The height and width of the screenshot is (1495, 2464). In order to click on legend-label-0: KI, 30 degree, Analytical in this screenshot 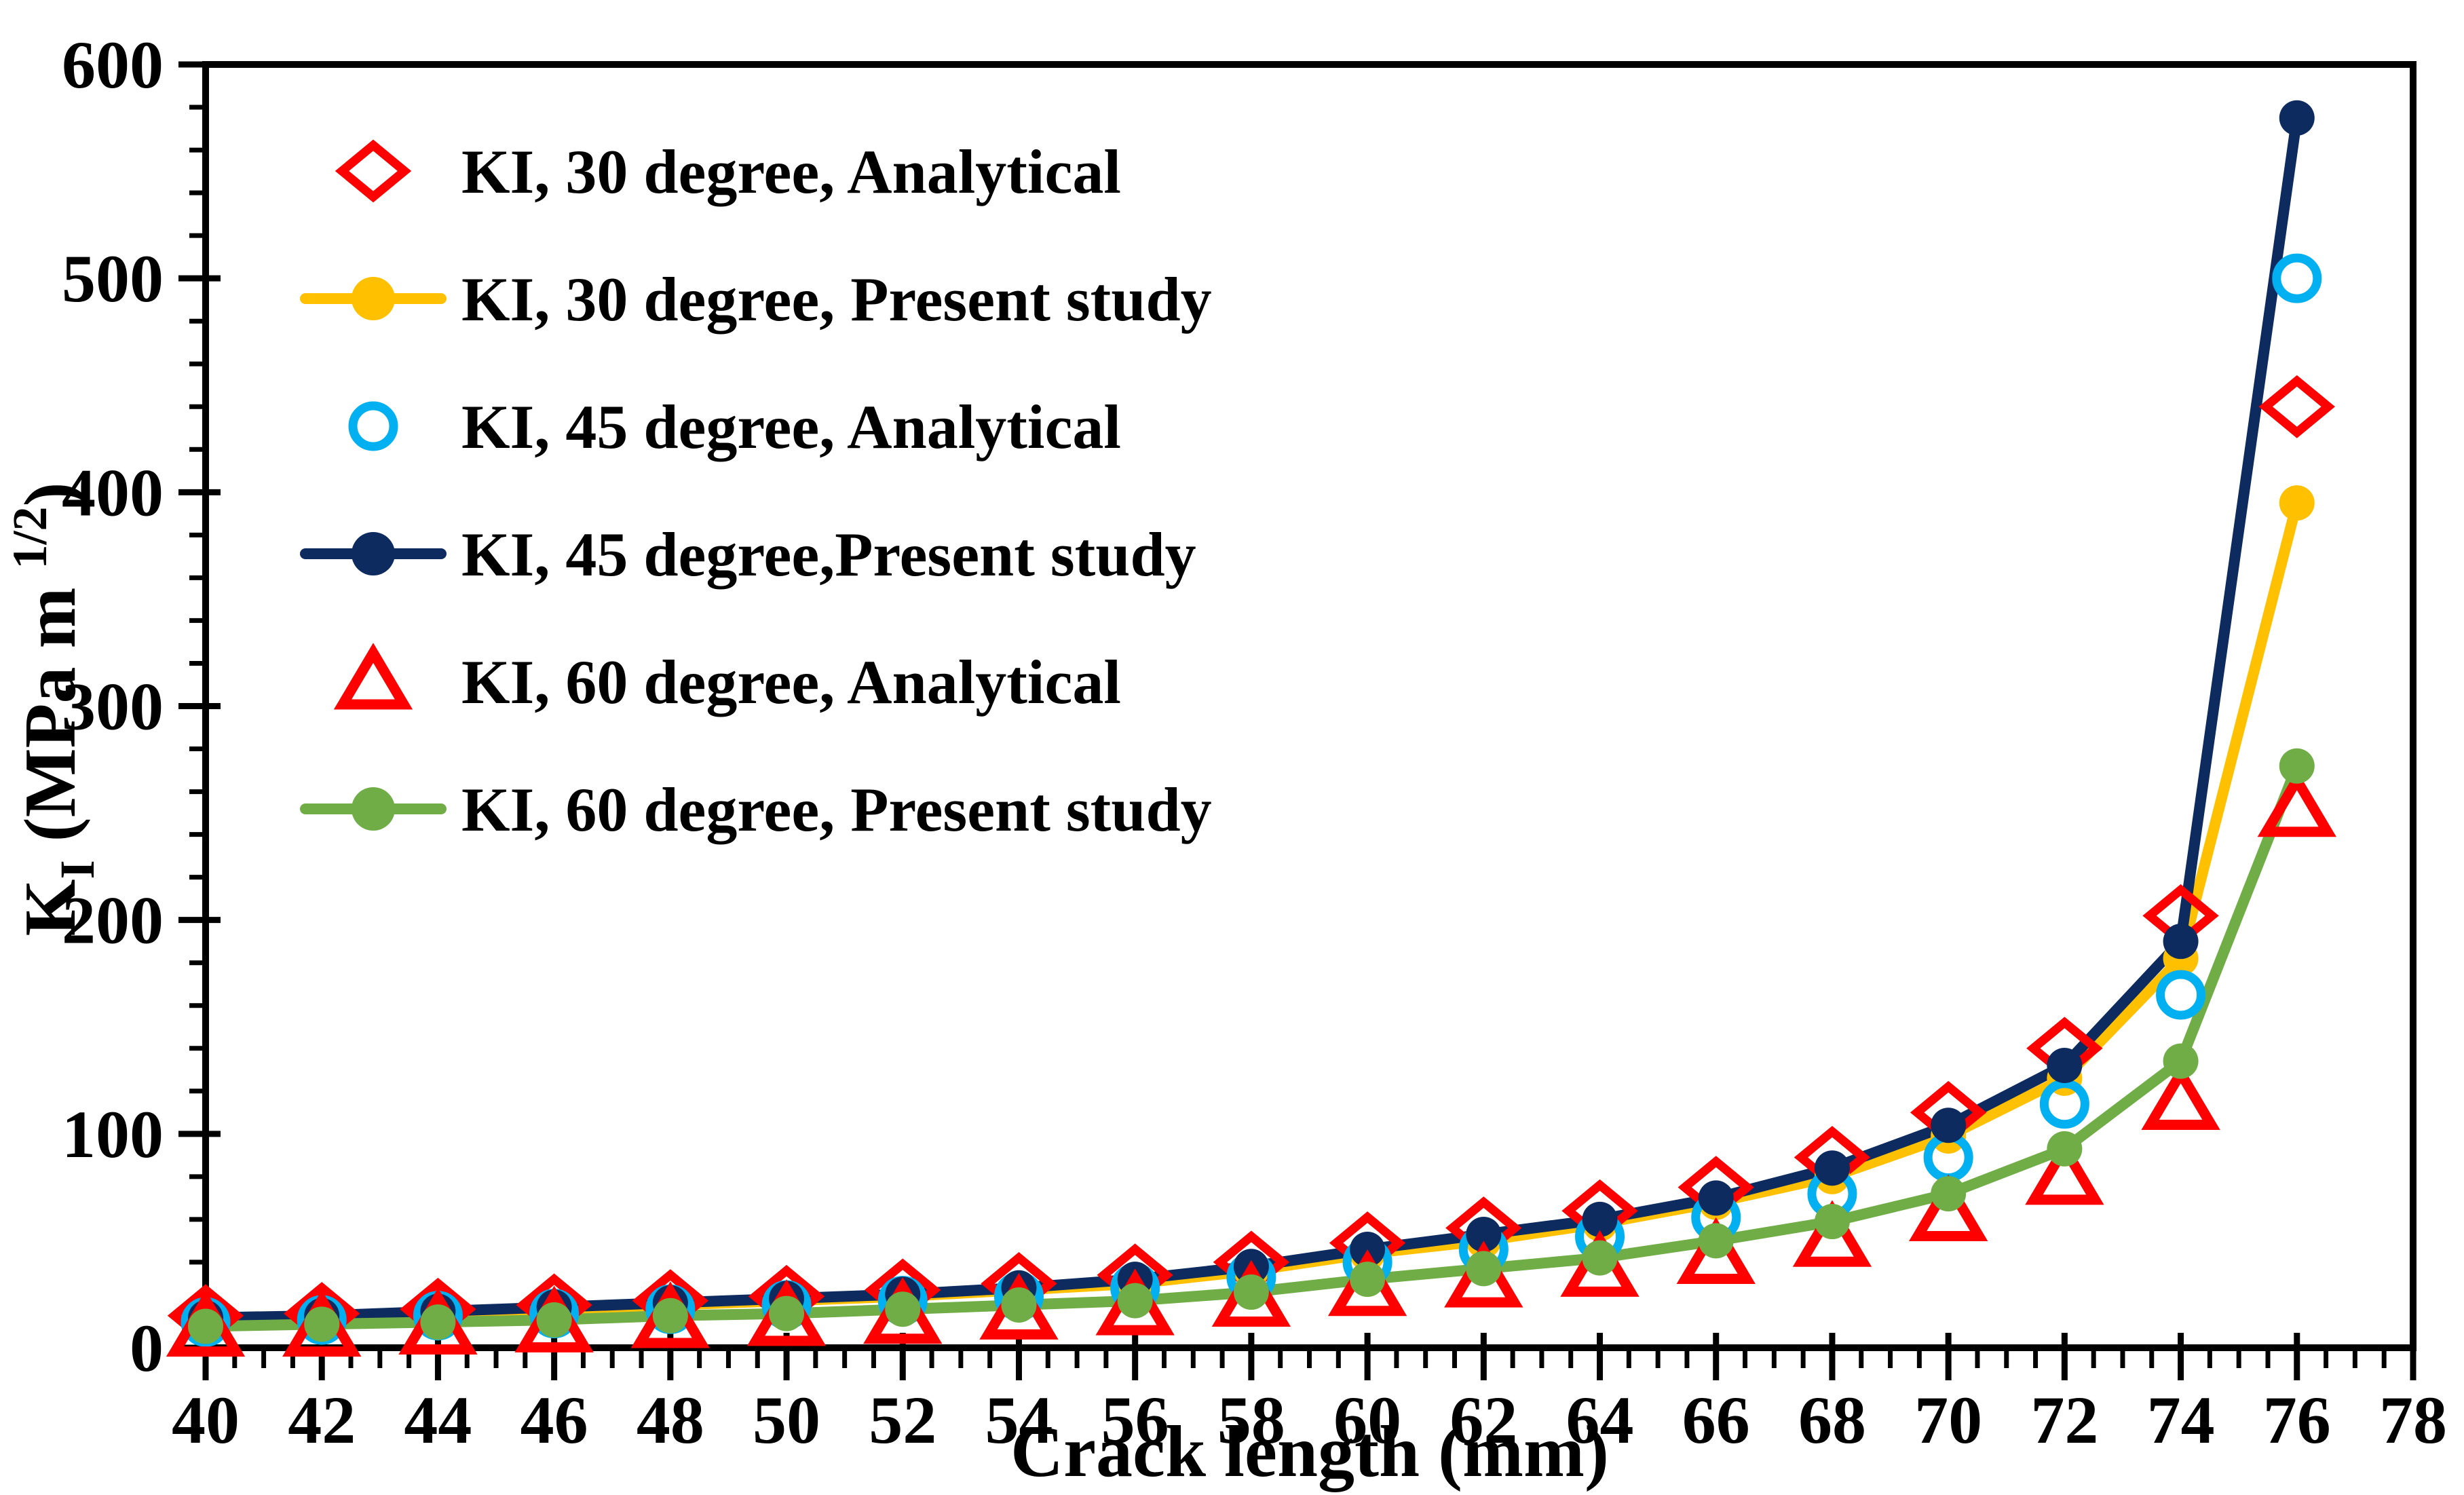, I will do `click(791, 172)`.